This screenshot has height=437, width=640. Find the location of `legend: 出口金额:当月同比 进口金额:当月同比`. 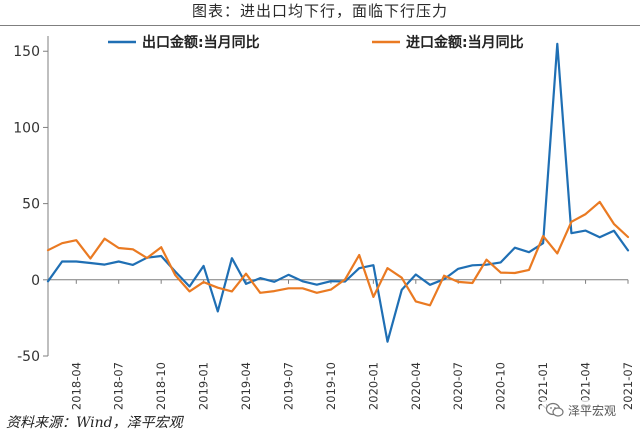

legend: 出口金额:当月同比 进口金额:当月同比 is located at coordinates (316, 42).